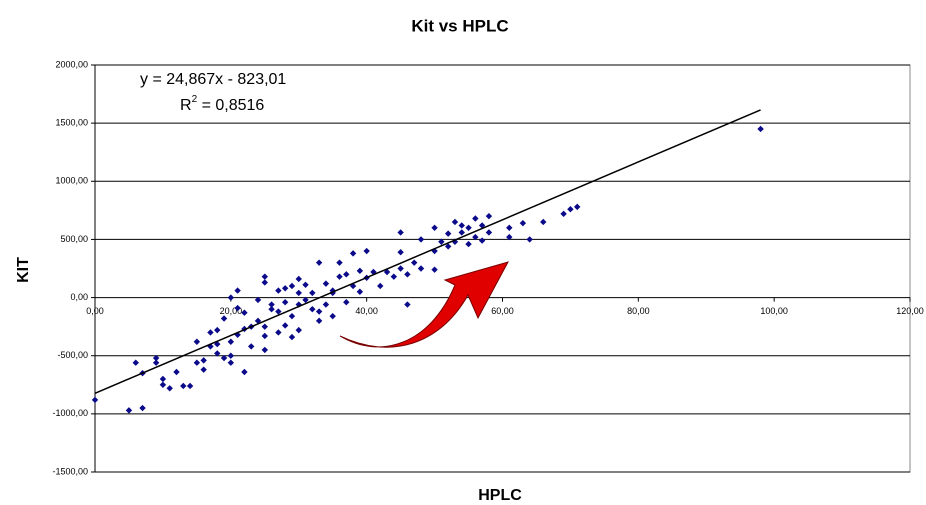  Describe the element at coordinates (71, 181) in the screenshot. I see `y-tick-label: 1000,00` at that location.